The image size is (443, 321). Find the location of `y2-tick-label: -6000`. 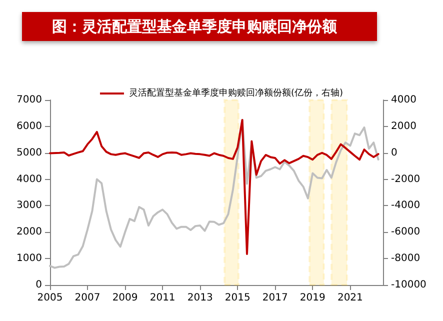

y2-tick-label: -6000 is located at coordinates (405, 232).